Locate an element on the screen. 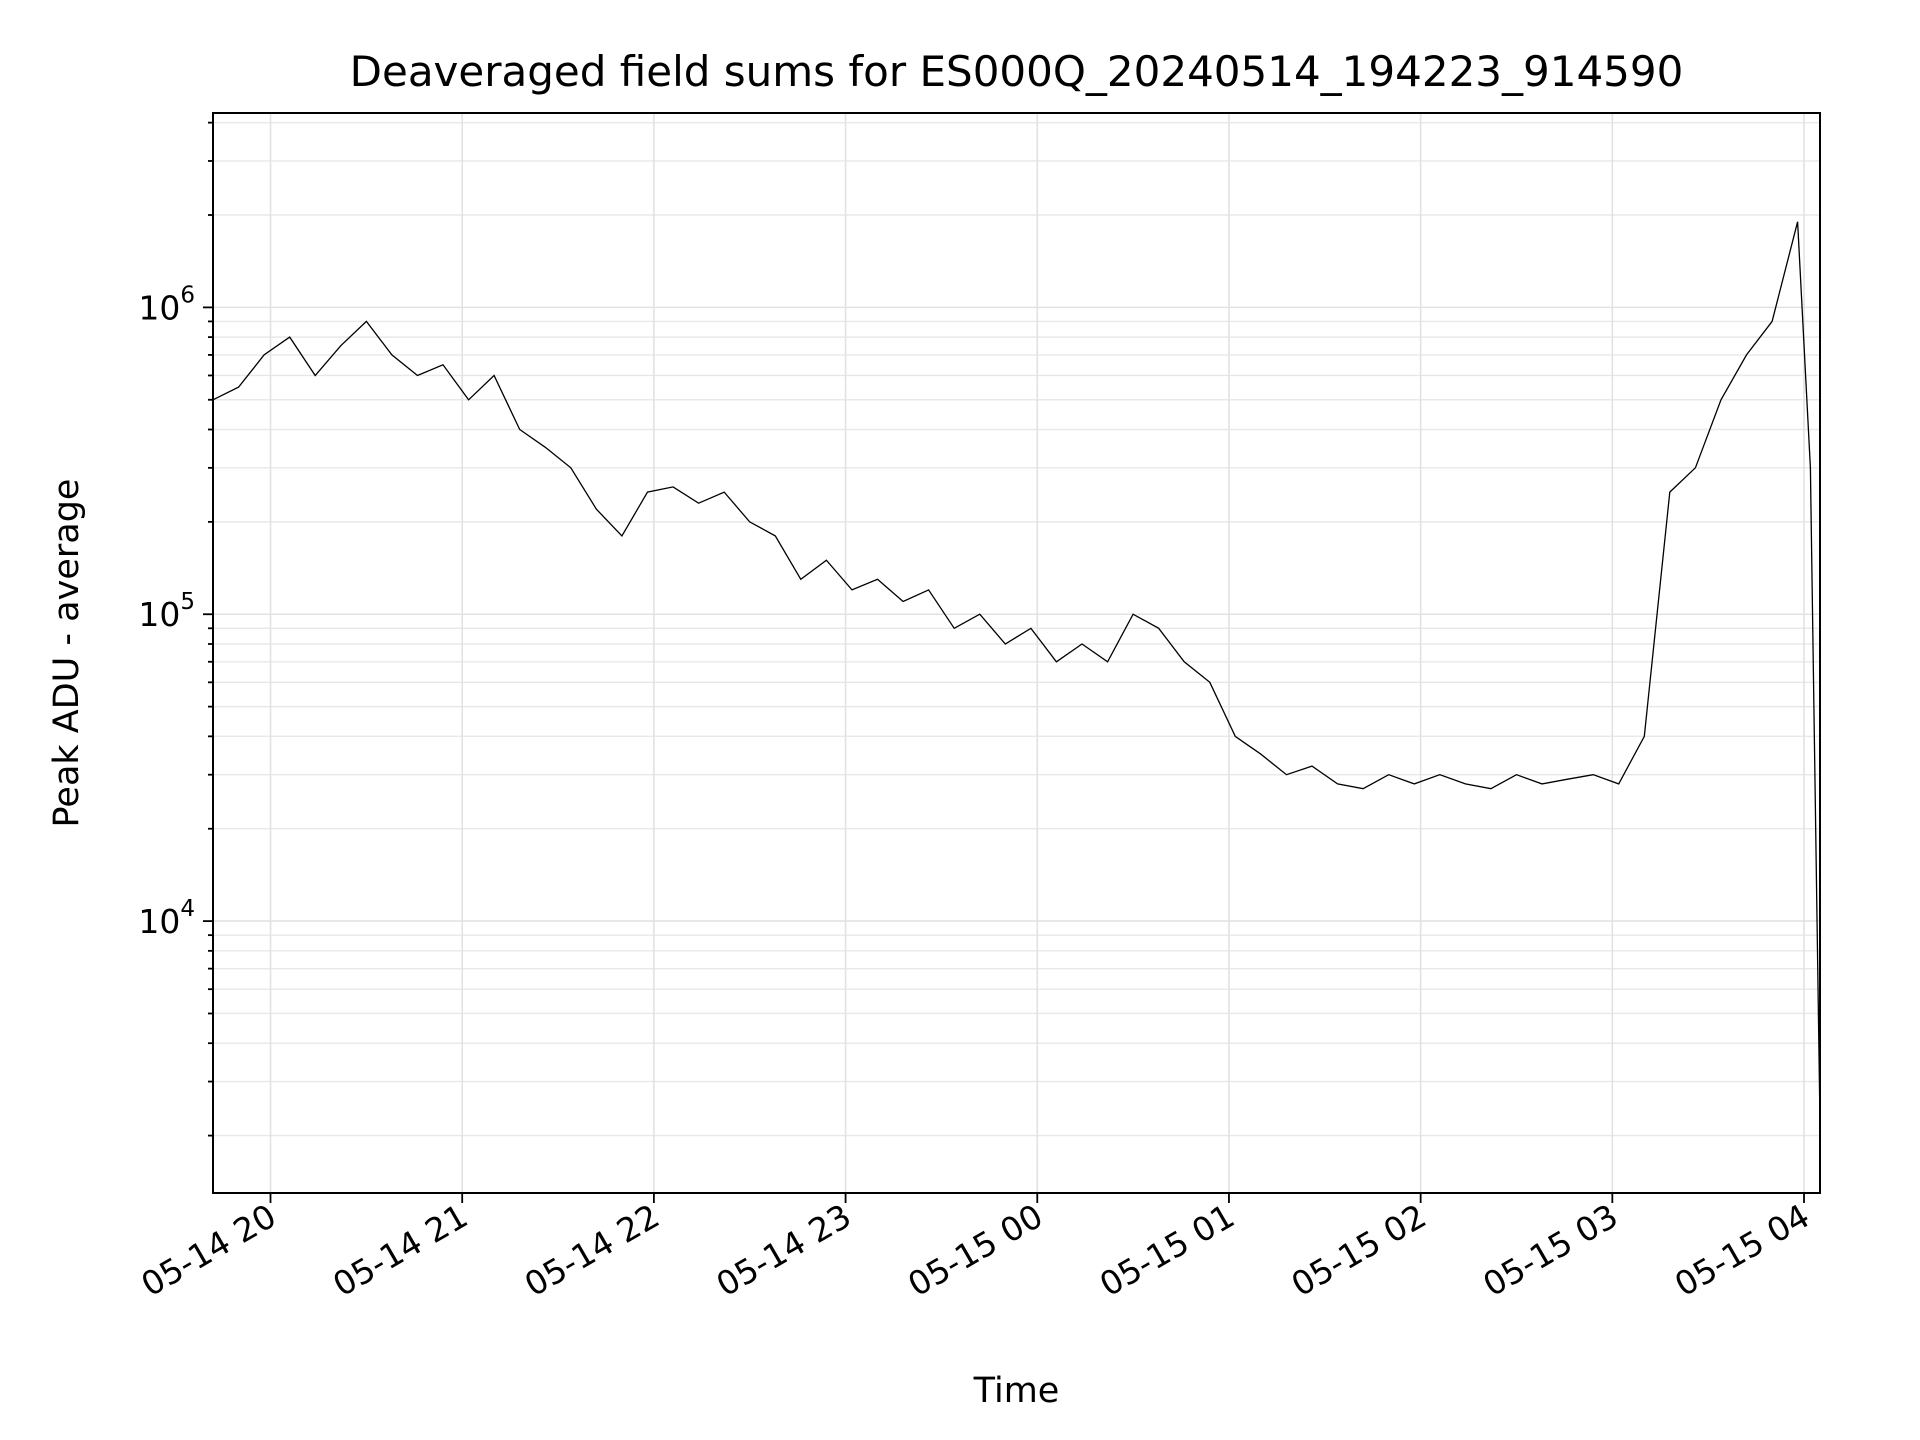  x-axis-label: Time is located at coordinates (1016, 1391).